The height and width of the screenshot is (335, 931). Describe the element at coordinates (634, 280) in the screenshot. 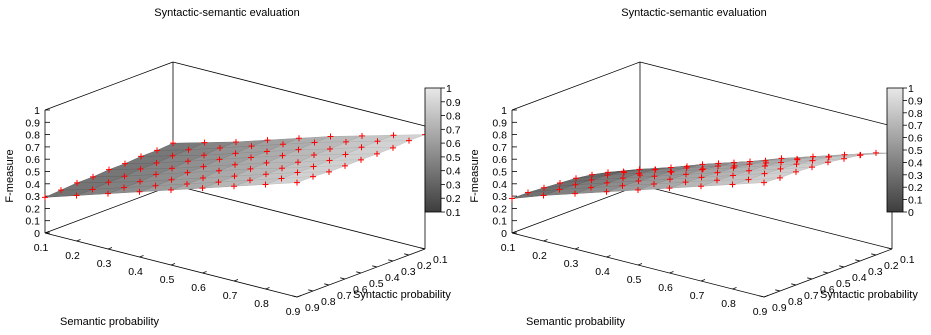

I see `x-tick-label: 0.5` at that location.